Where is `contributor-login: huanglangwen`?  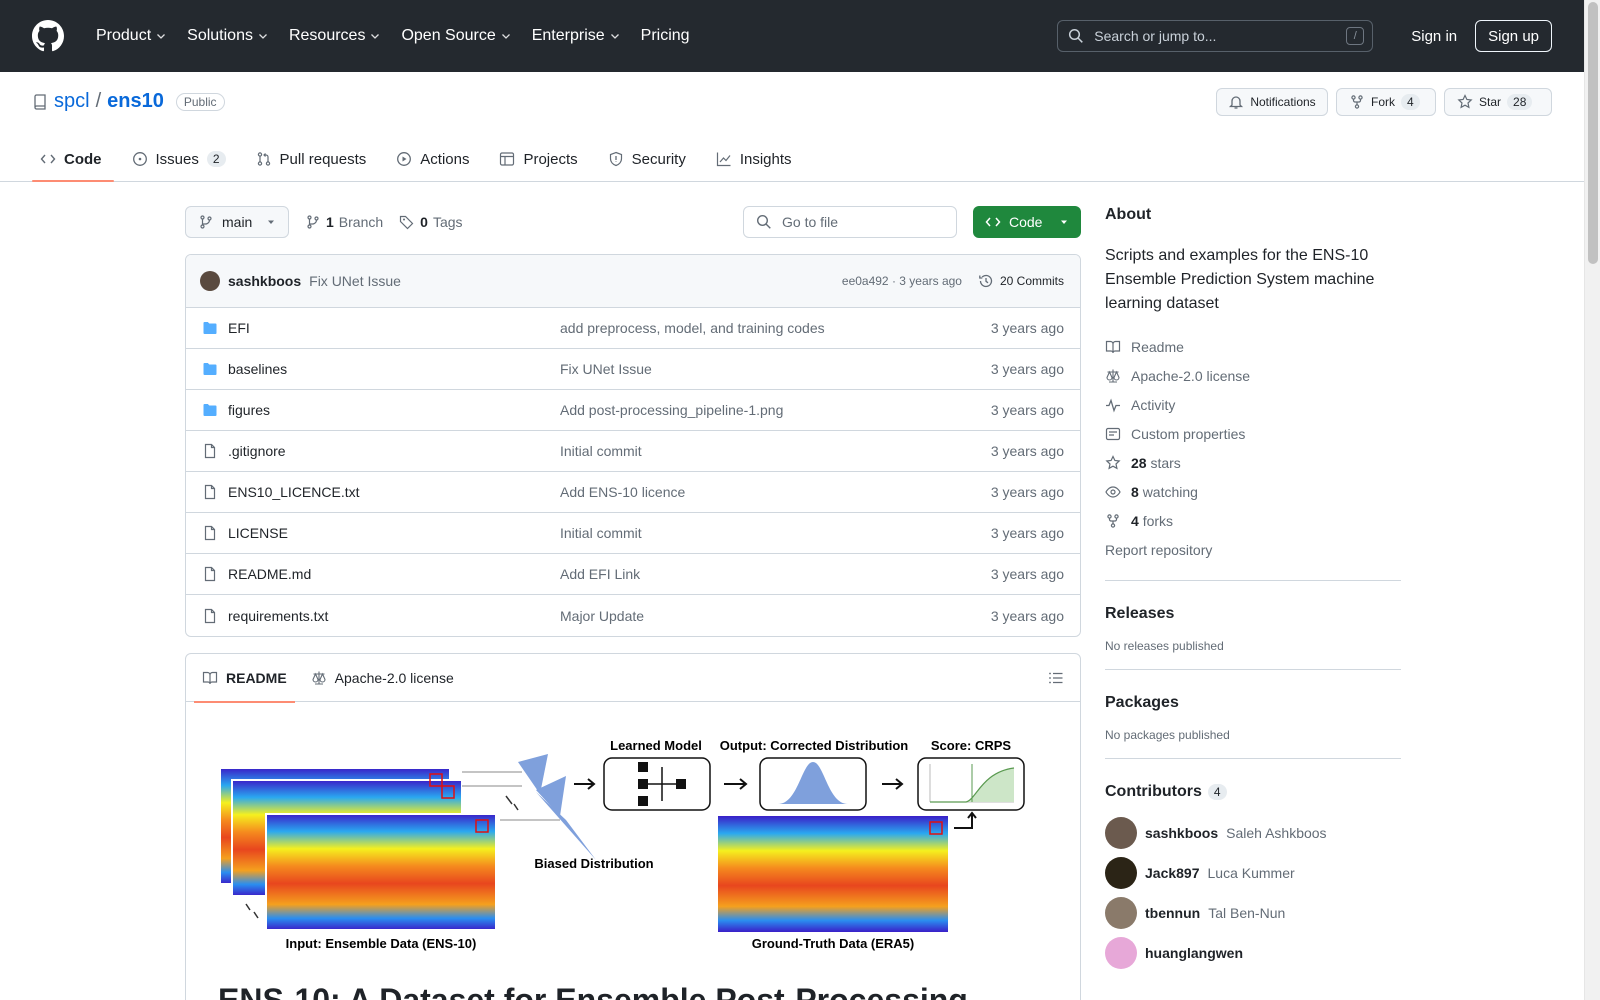 contributor-login: huanglangwen is located at coordinates (1194, 953).